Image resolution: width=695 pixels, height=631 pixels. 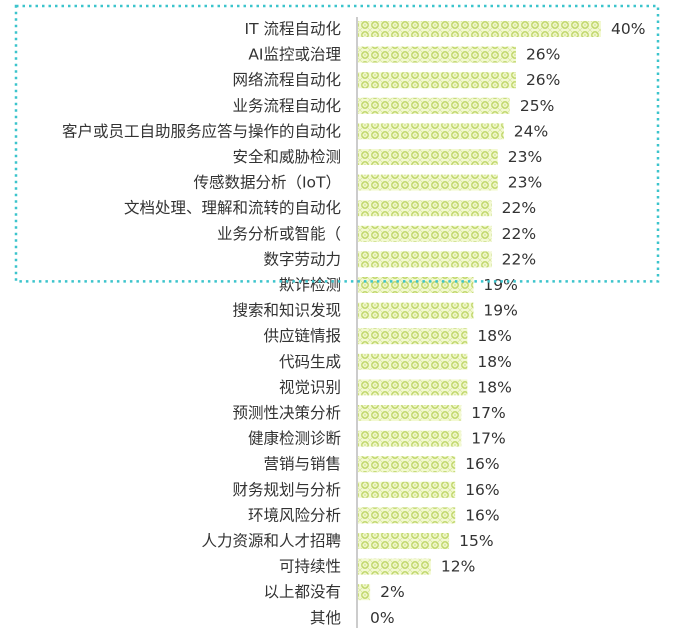 What do you see at coordinates (476, 541) in the screenshot?
I see `value-label-21: 15%` at bounding box center [476, 541].